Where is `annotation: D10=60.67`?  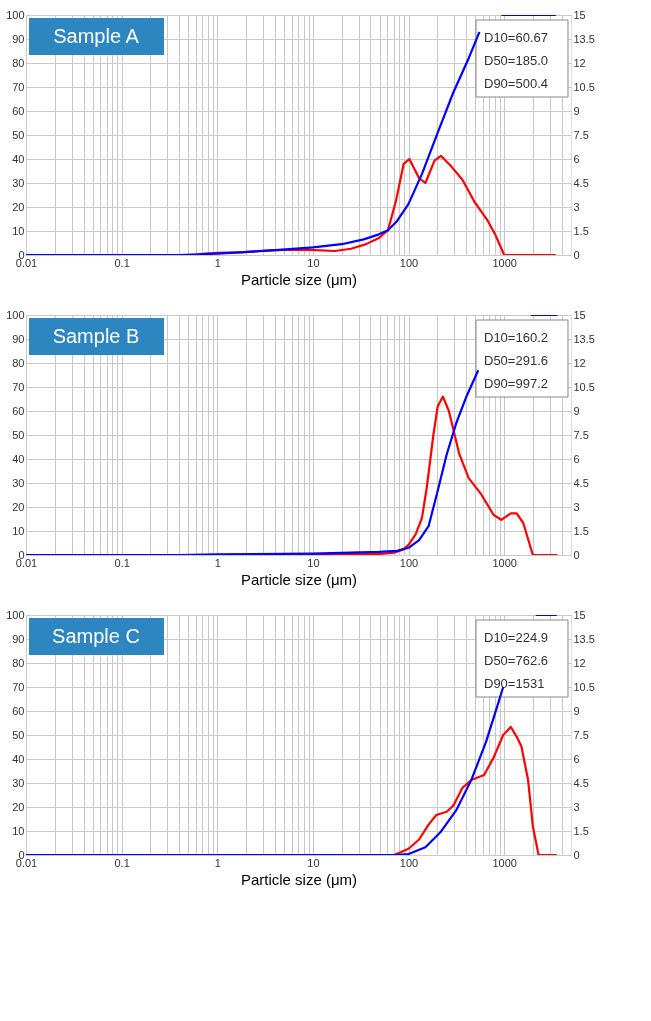
annotation: D10=60.67 is located at coordinates (516, 37).